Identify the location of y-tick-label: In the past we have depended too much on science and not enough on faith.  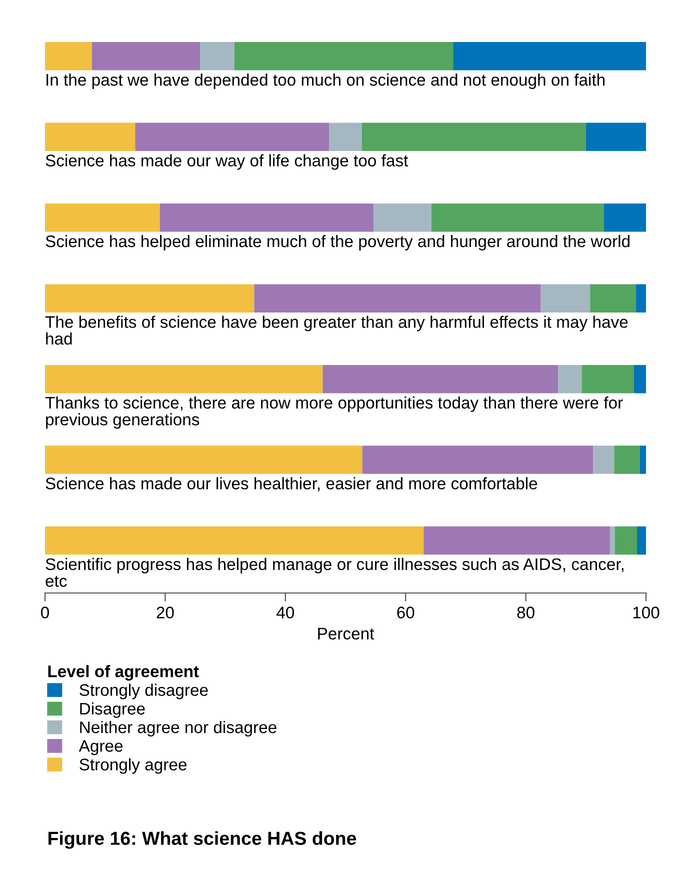
(325, 82).